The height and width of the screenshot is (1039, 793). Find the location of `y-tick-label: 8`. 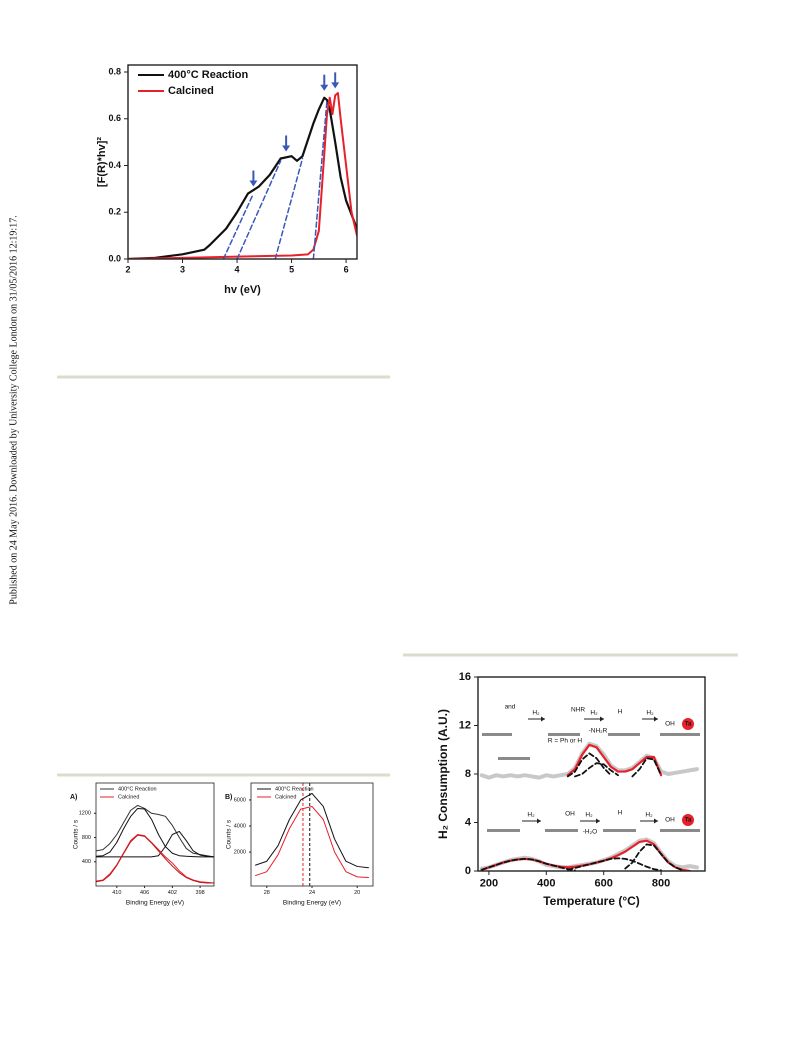

y-tick-label: 8 is located at coordinates (468, 774).